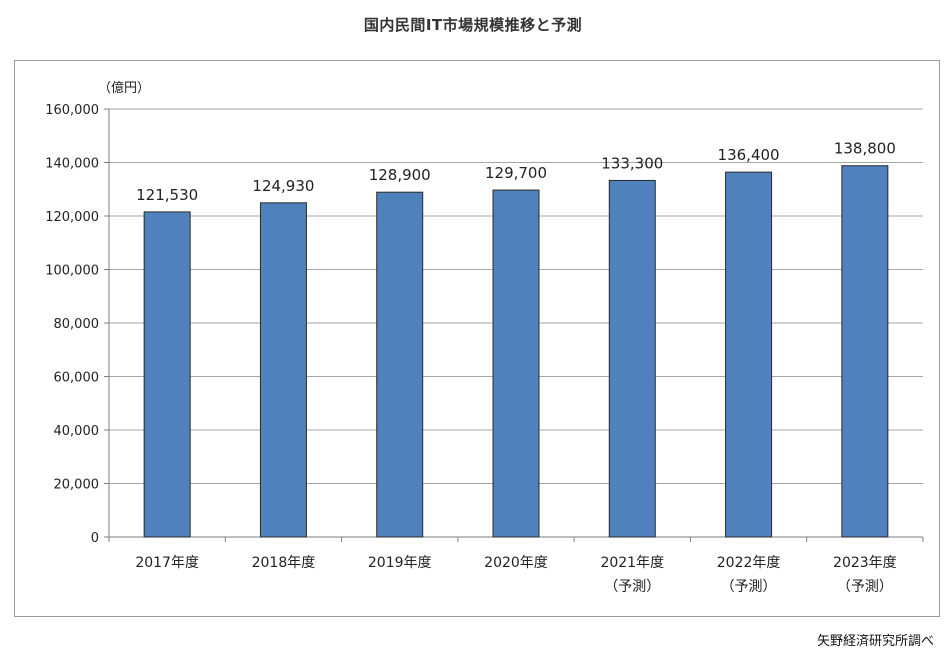 This screenshot has width=946, height=657. Describe the element at coordinates (400, 563) in the screenshot. I see `x-category-label: 2019年度` at that location.